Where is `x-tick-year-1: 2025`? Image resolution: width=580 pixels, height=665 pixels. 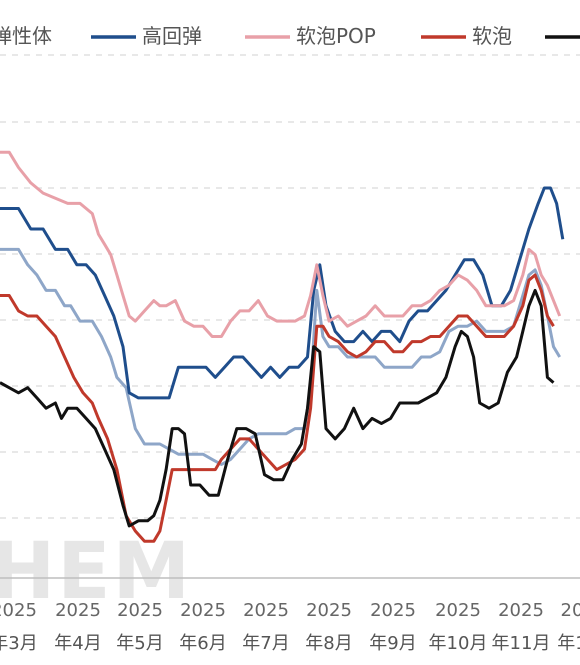
x-tick-year-1: 2025 is located at coordinates (18, 610).